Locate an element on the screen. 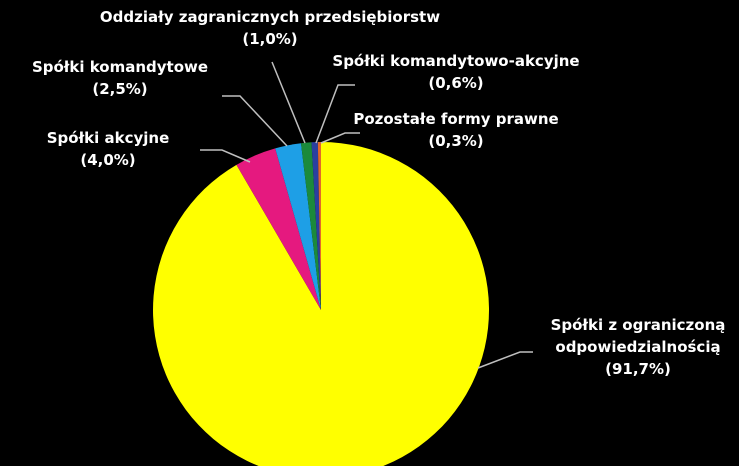 This screenshot has width=739, height=466. slice-label-0-line-2: (91,7%) is located at coordinates (638, 369).